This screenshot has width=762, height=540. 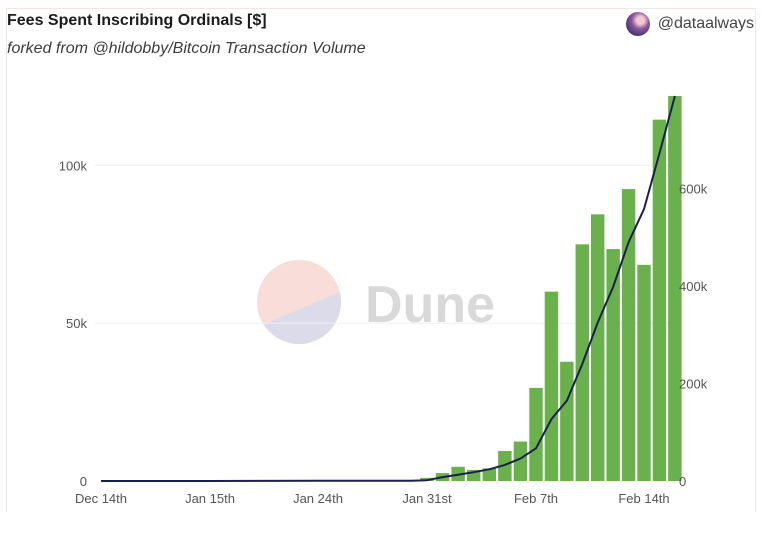 What do you see at coordinates (318, 498) in the screenshot?
I see `x-tick-label: Jan 24th` at bounding box center [318, 498].